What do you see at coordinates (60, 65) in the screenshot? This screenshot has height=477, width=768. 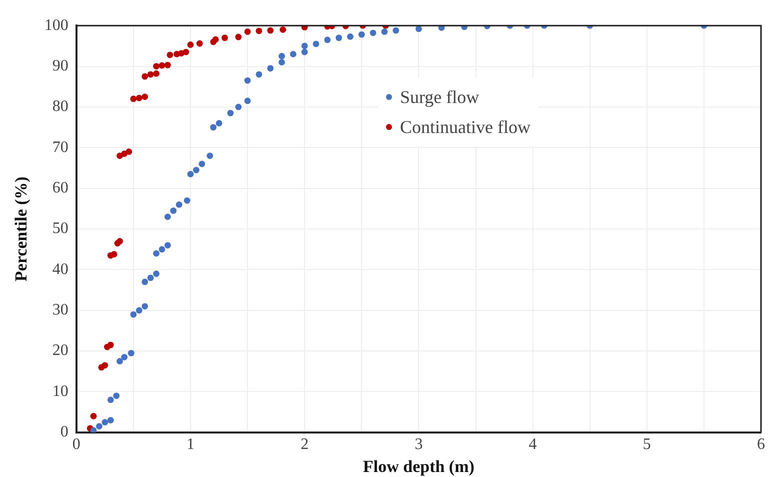 I see `y-tick-label: 90` at bounding box center [60, 65].